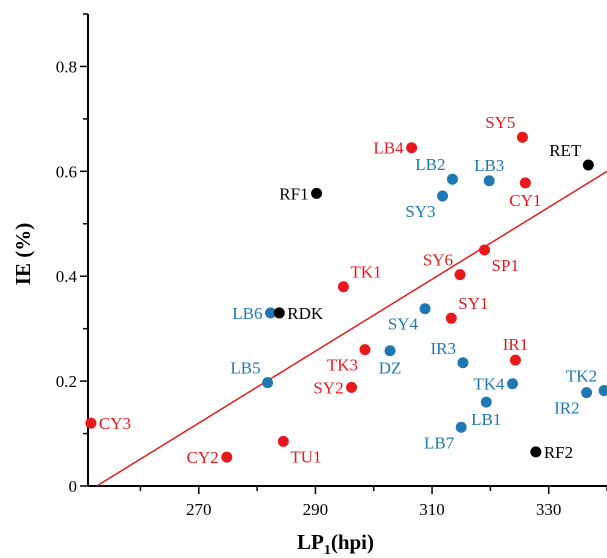  What do you see at coordinates (352, 542) in the screenshot?
I see `x-axis-title-unit: (hpi)` at bounding box center [352, 542].